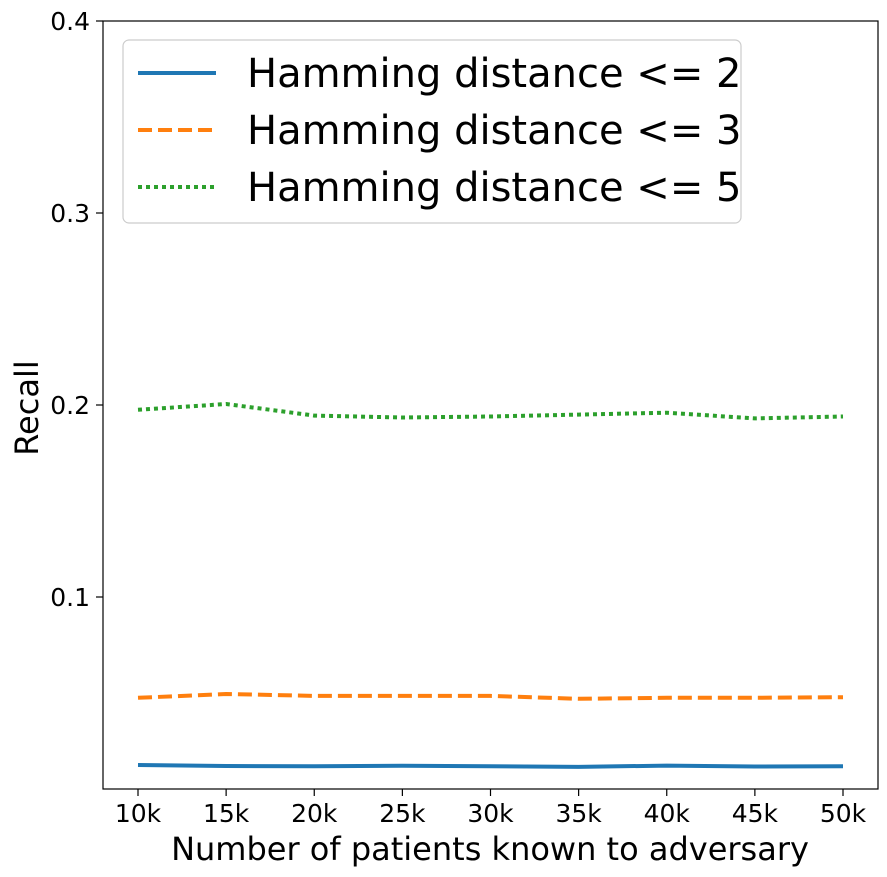 This screenshot has width=887, height=877. What do you see at coordinates (226, 813) in the screenshot?
I see `x-tick-label: 15k` at bounding box center [226, 813].